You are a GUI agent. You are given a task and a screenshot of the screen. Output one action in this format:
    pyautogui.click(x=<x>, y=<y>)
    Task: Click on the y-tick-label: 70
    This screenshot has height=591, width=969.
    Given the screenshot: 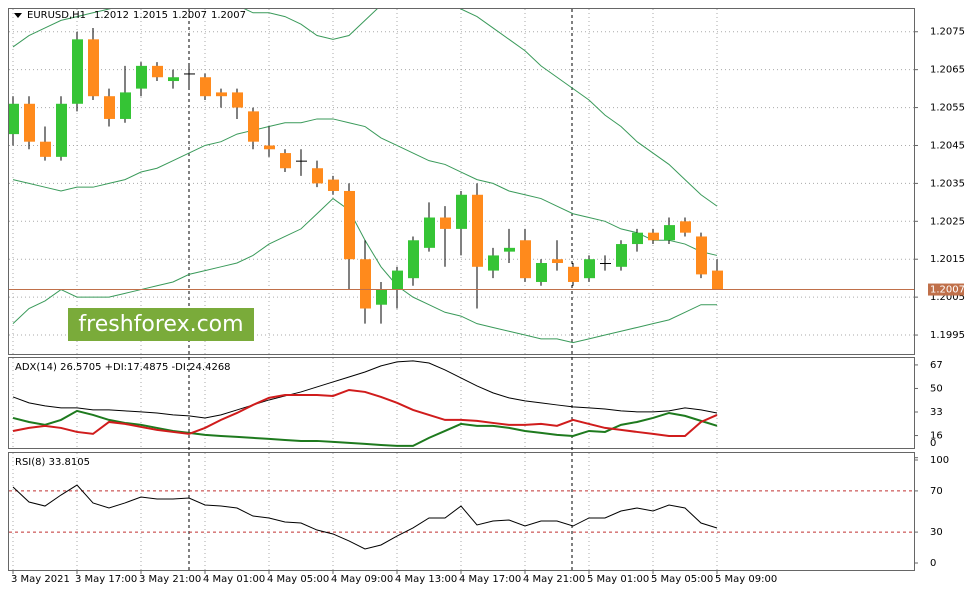 What is the action you would take?
    pyautogui.click(x=936, y=491)
    